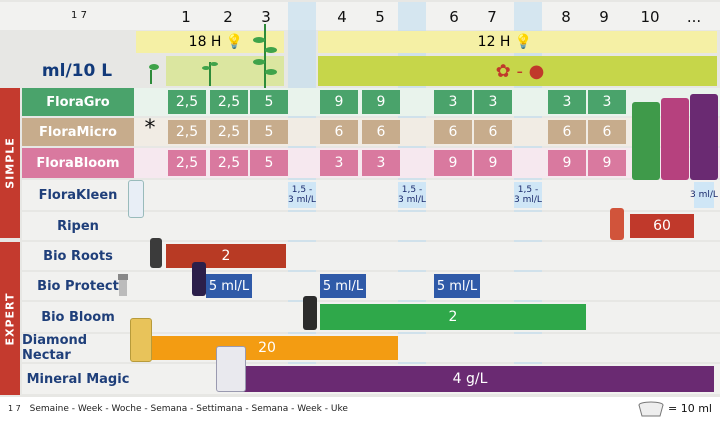 Image resolution: width=720 pixels, height=430 pixels. What do you see at coordinates (617, 224) in the screenshot?
I see `ripen-bottle-icon` at bounding box center [617, 224].